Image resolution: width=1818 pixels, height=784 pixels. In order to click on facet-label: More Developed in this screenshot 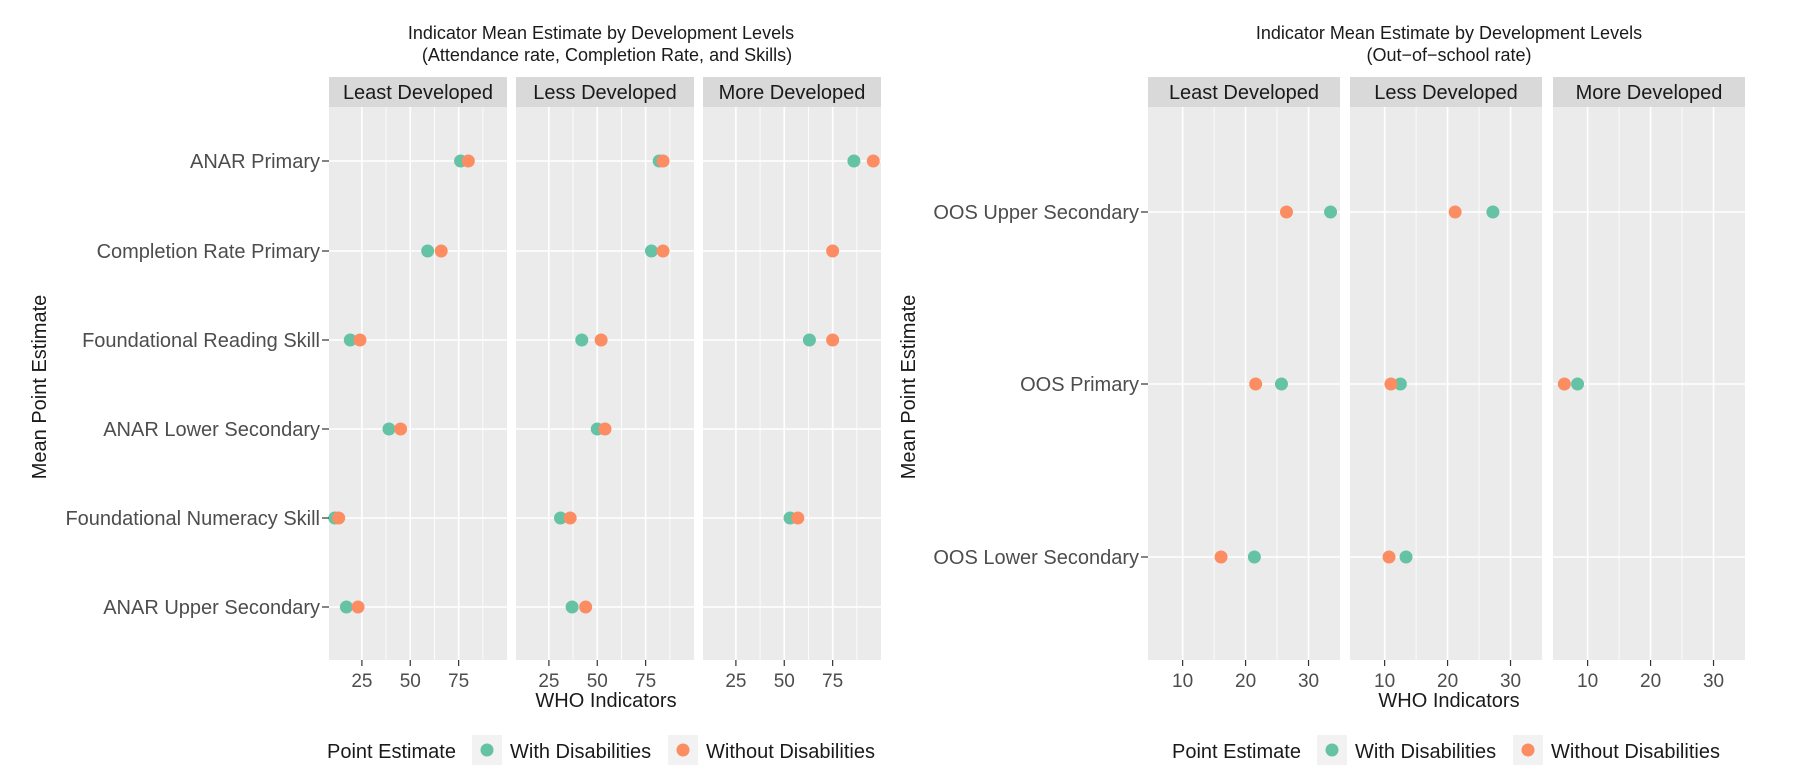, I will do `click(1649, 93)`.